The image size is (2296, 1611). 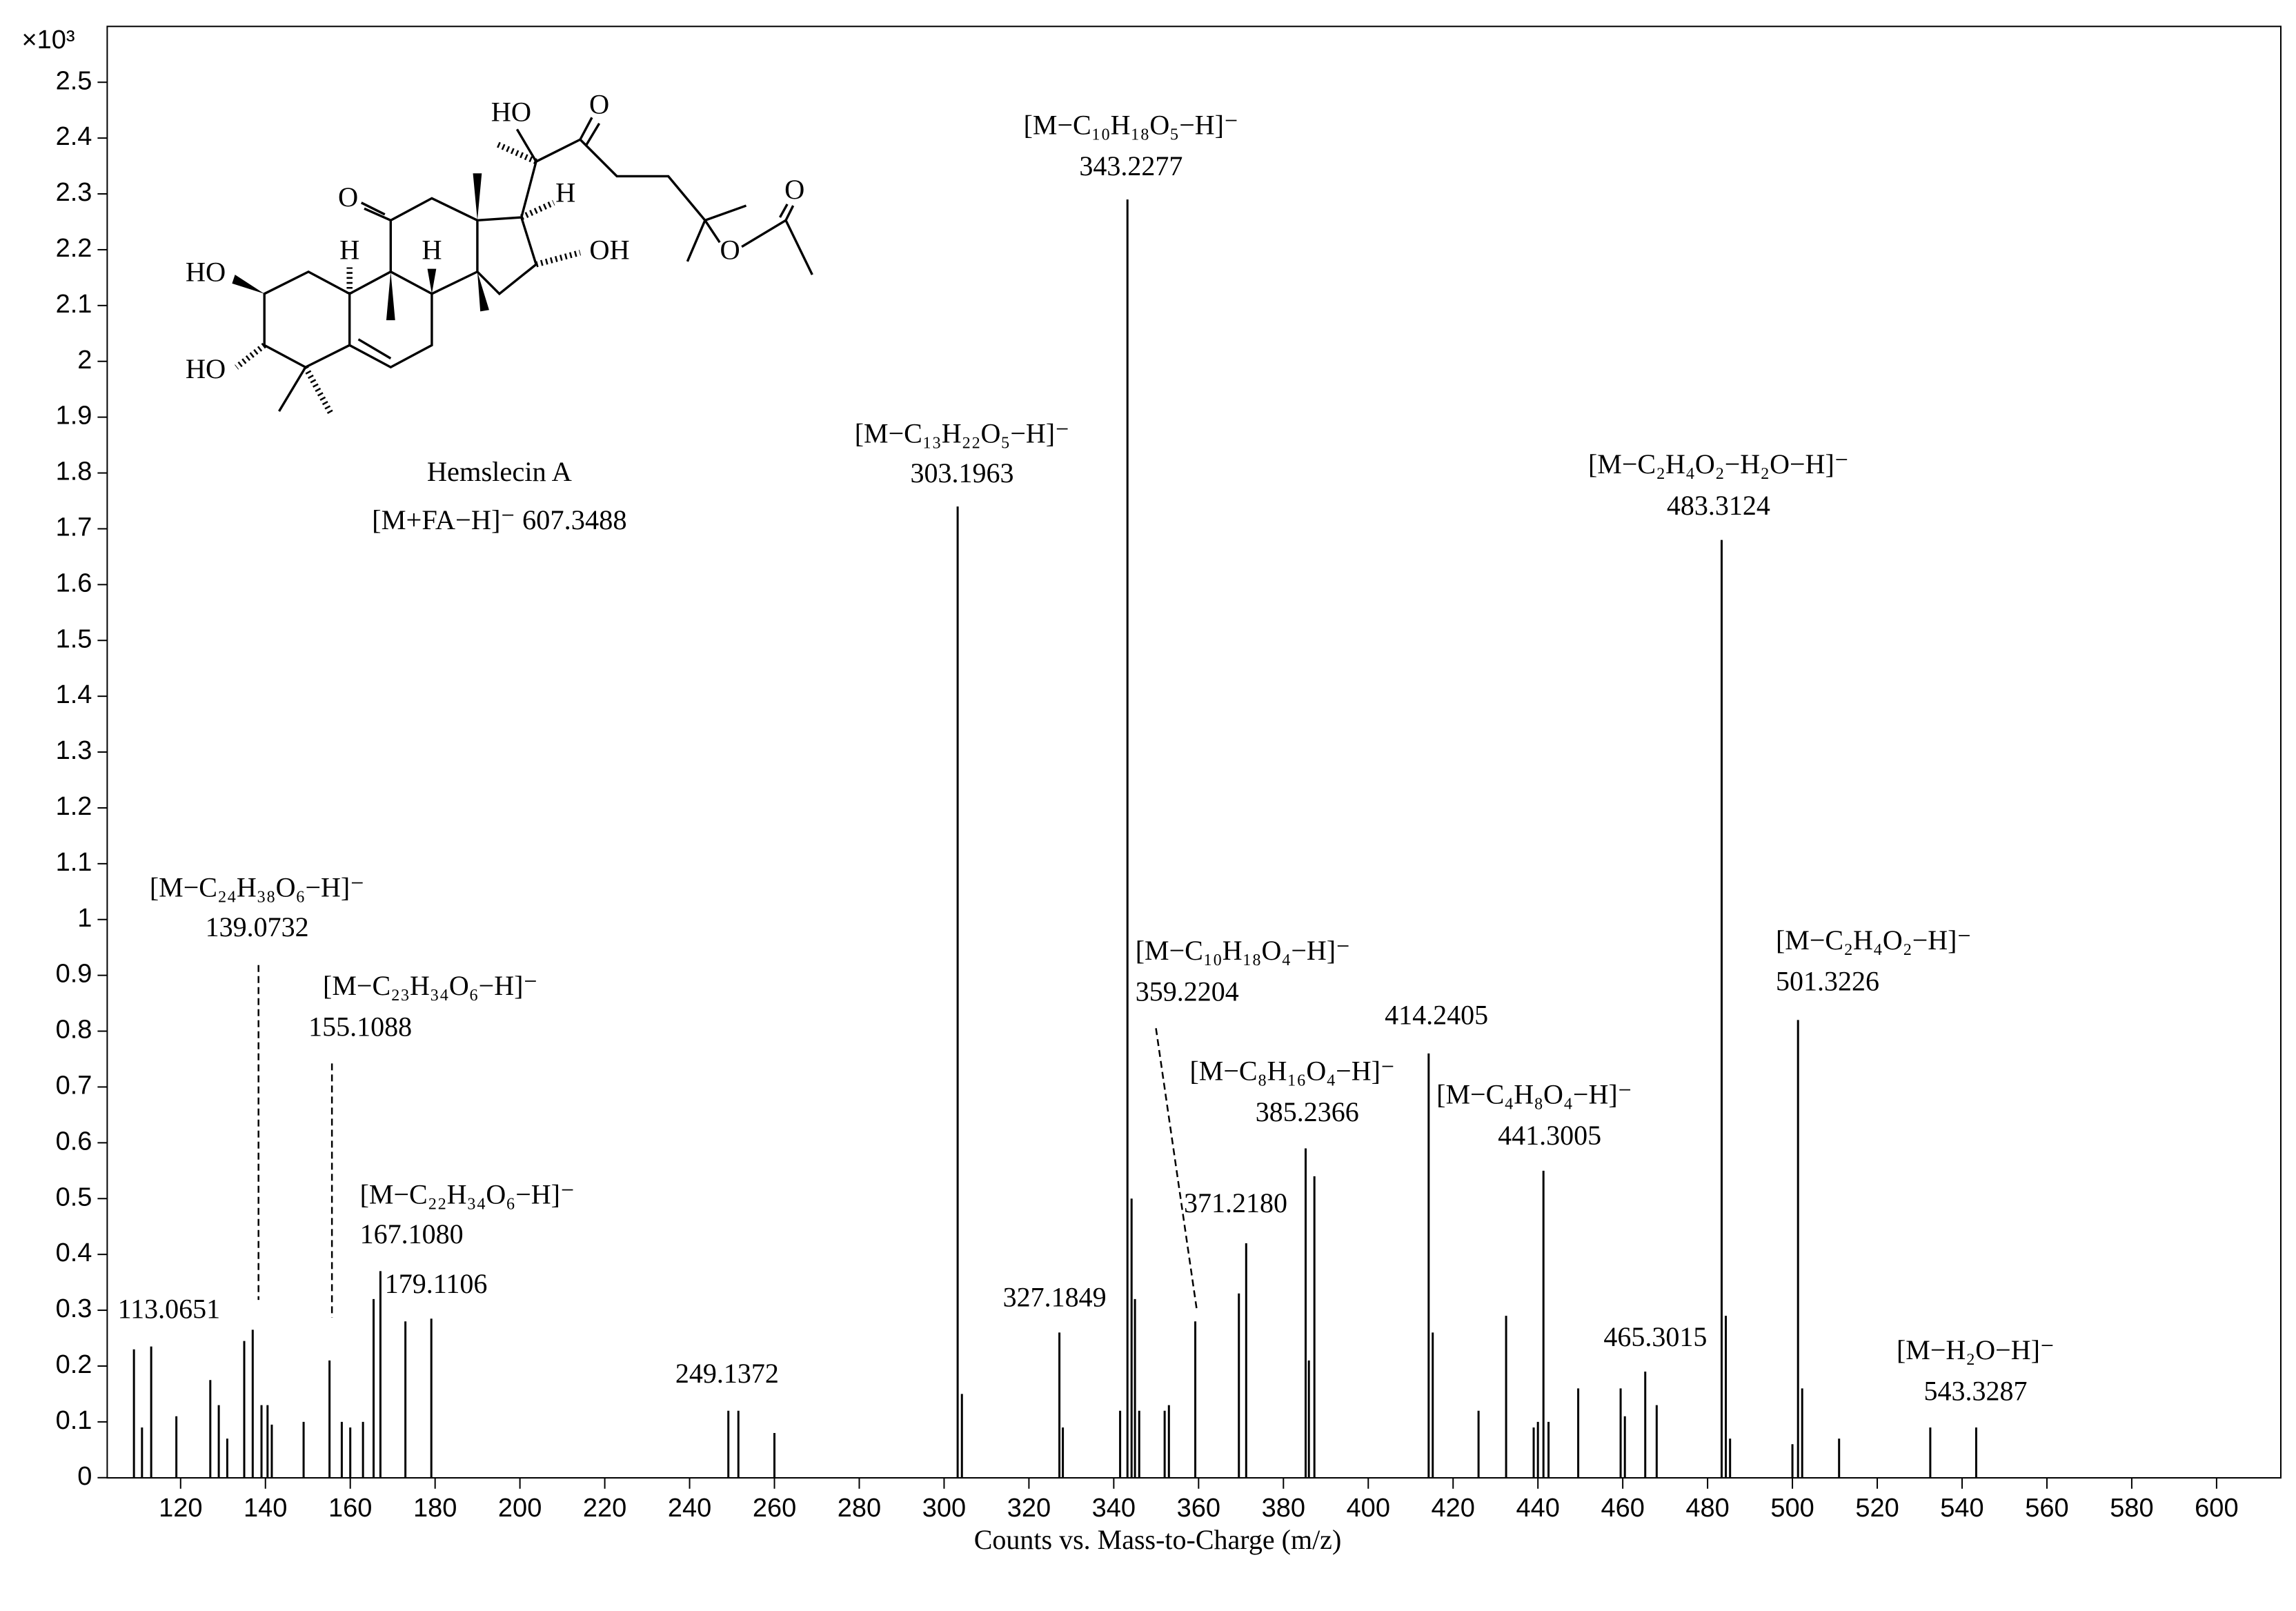 I want to click on x-tick-label: 320, so click(x=1029, y=1508).